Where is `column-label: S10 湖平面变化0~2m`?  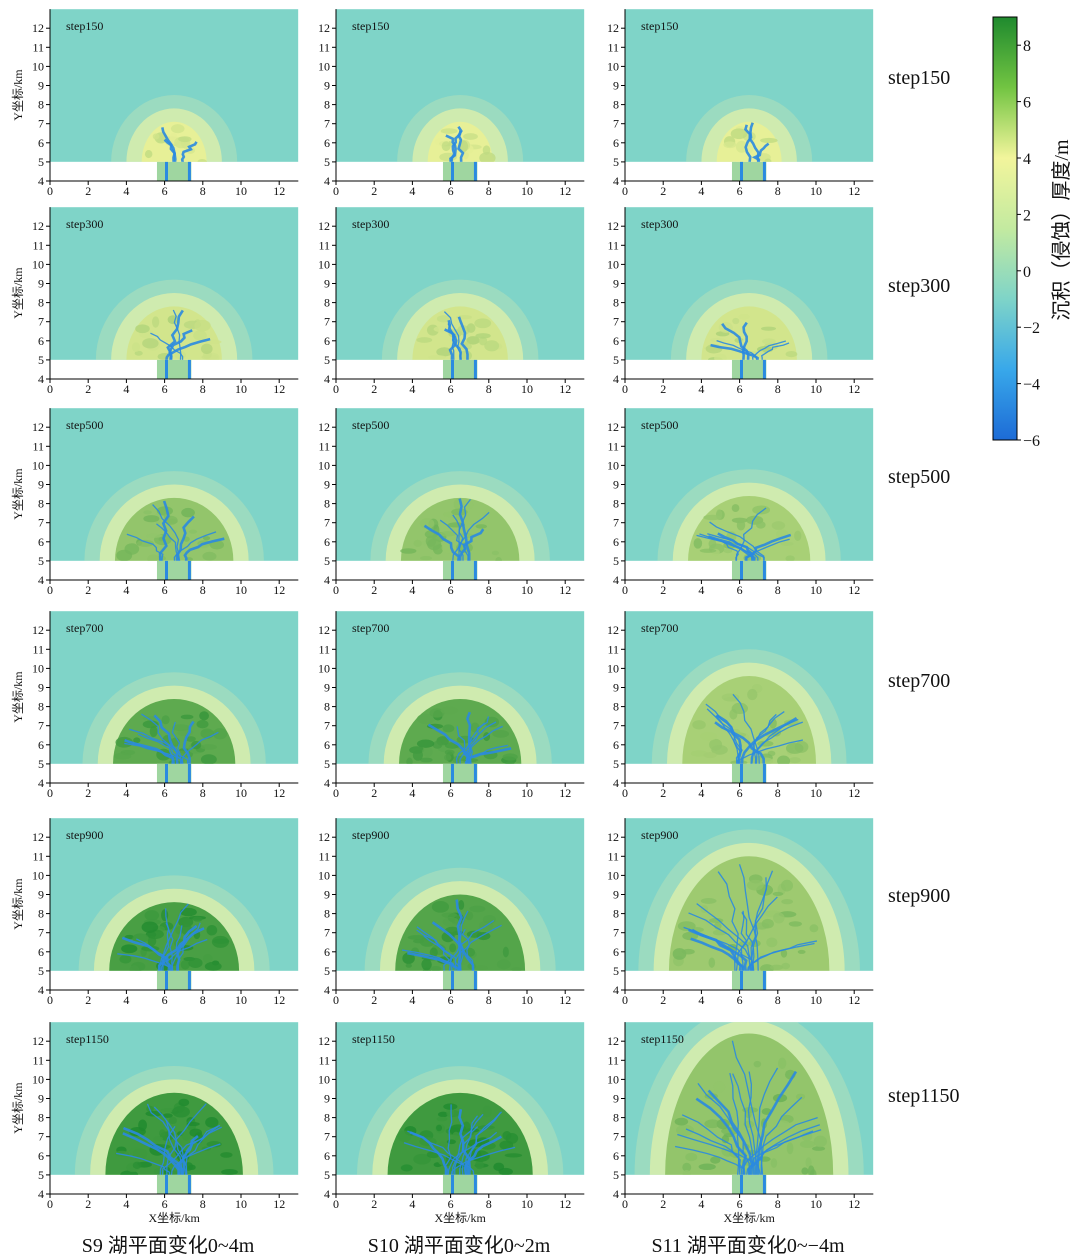
column-label: S10 湖平面变化0~2m is located at coordinates (459, 1245).